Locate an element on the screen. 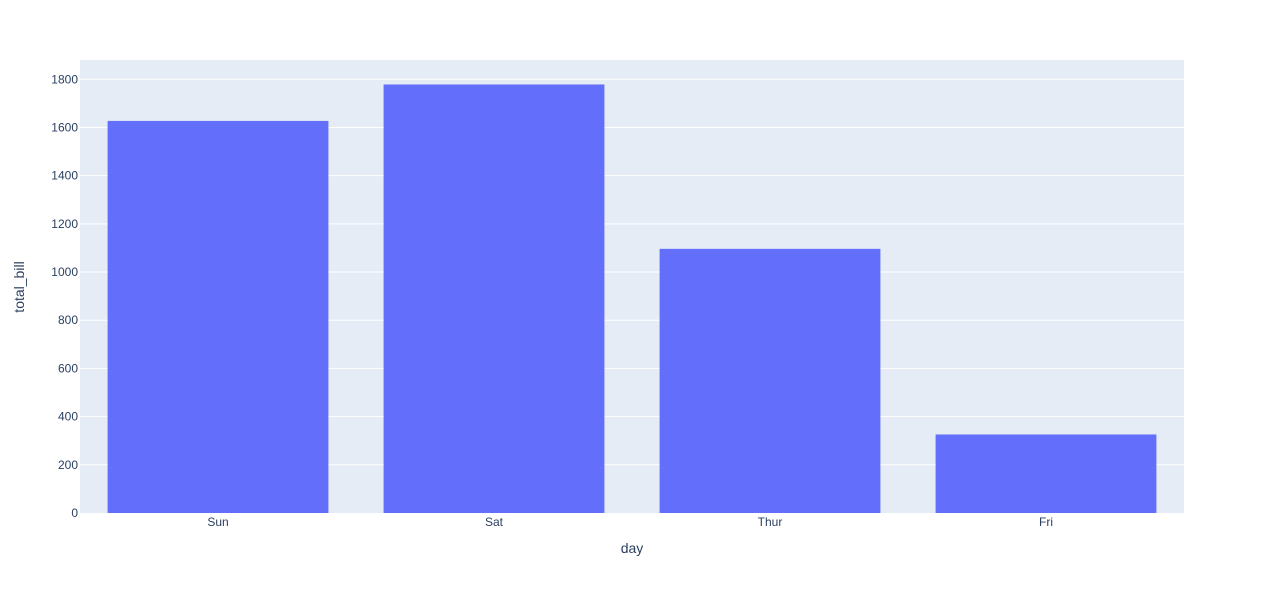 The height and width of the screenshot is (598, 1264). bar-sat is located at coordinates (494, 299).